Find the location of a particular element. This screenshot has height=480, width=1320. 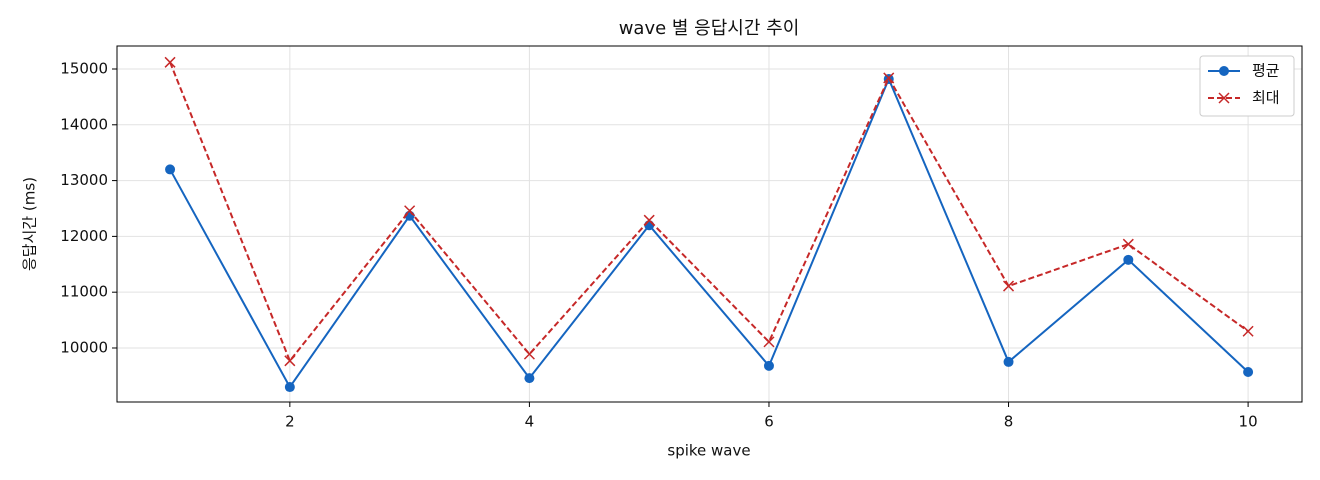

legend-label: 최대 is located at coordinates (1266, 98).